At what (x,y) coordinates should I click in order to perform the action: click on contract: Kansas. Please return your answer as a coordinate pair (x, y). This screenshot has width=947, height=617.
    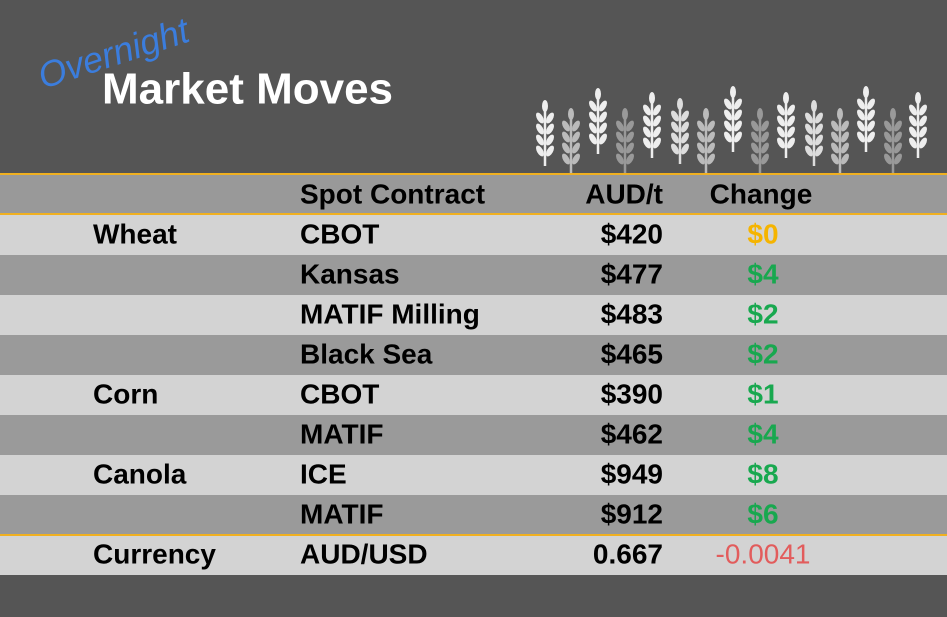
    Looking at the image, I should click on (350, 273).